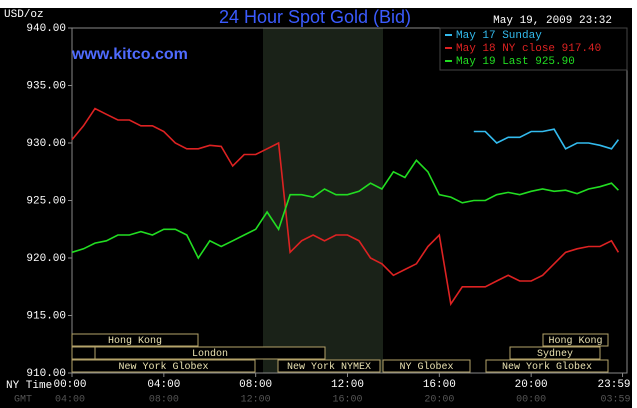 This screenshot has width=637, height=408. Describe the element at coordinates (531, 400) in the screenshot. I see `x2-tick-label: 00:00` at that location.